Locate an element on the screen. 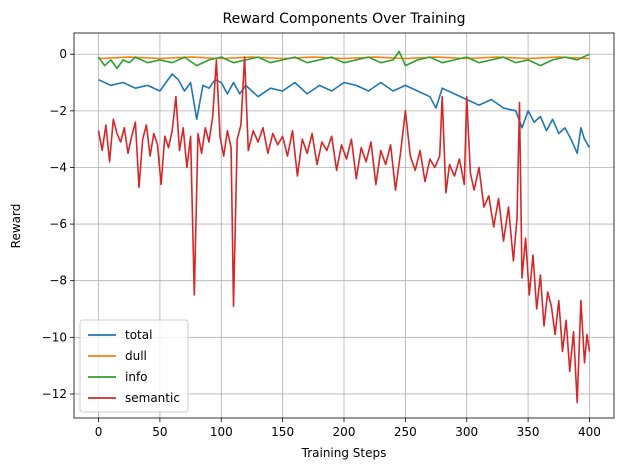 This screenshot has width=630, height=470. x-tick-label: 250 is located at coordinates (405, 432).